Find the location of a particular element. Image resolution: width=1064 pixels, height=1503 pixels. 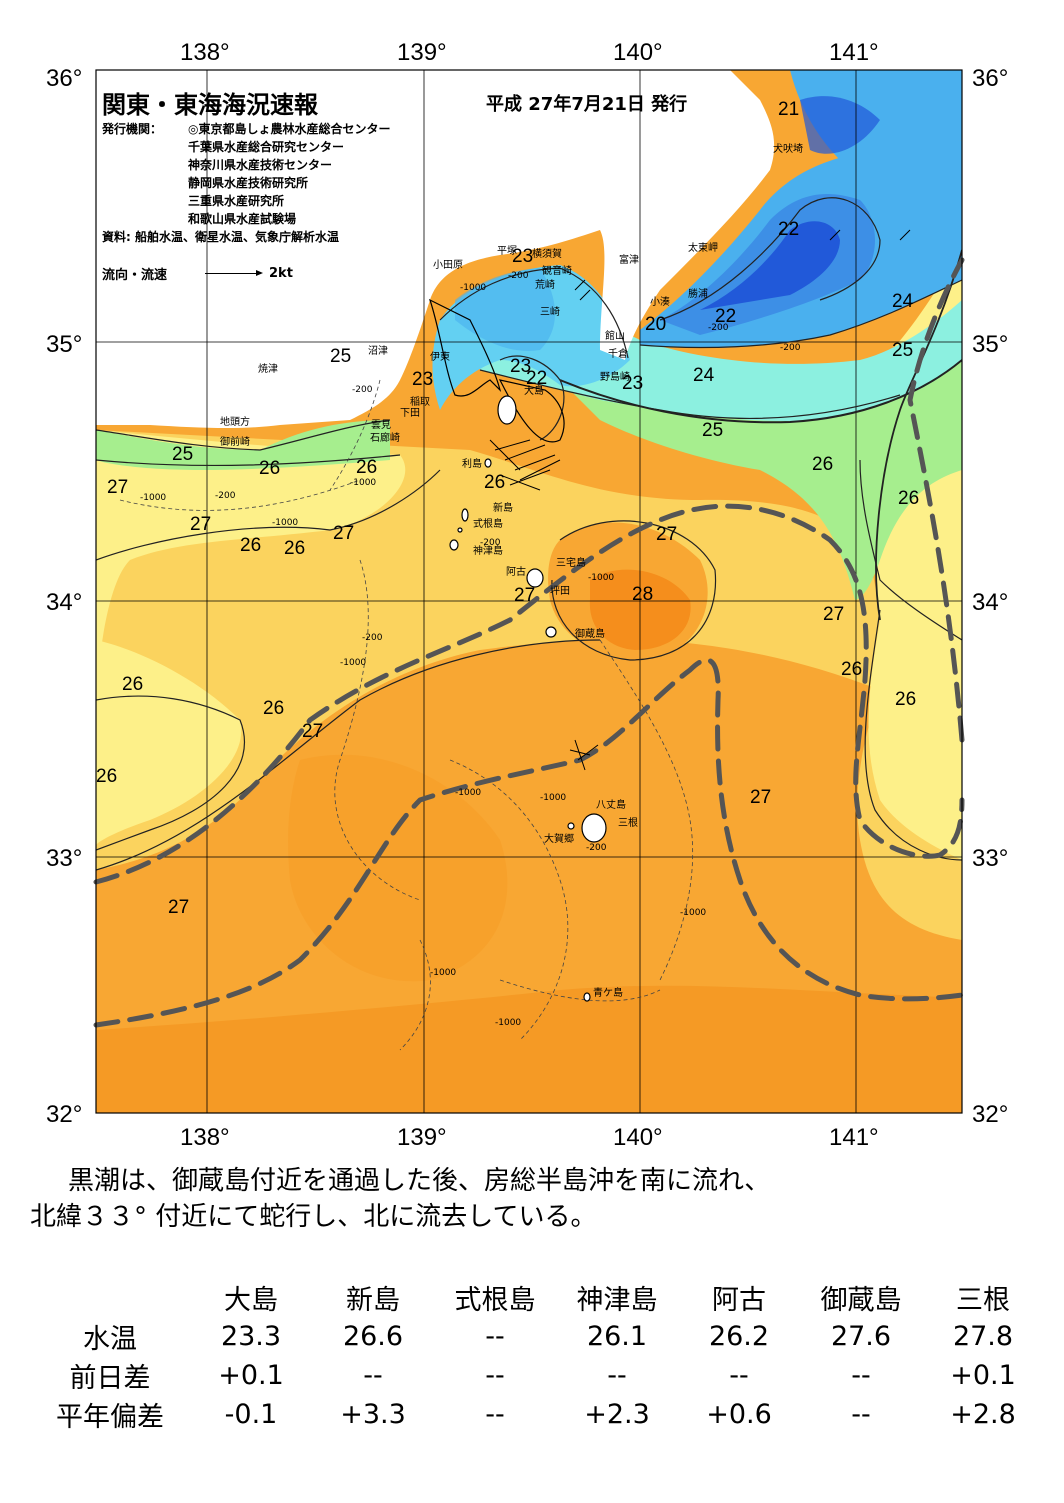

column-header: 御蔵島 is located at coordinates (861, 1300).